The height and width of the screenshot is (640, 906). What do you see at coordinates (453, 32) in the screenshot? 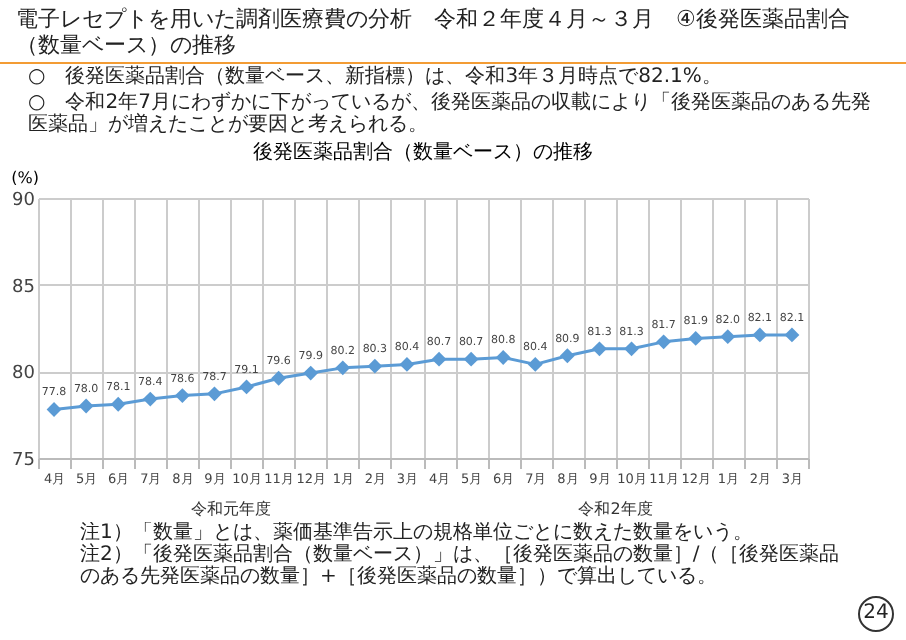
I see `chart-title: 電子レセプトを用いた調剤医療費の分析 令和２年度４月～３月 ④後発医薬品割合（数量ベース）の推移` at bounding box center [453, 32].